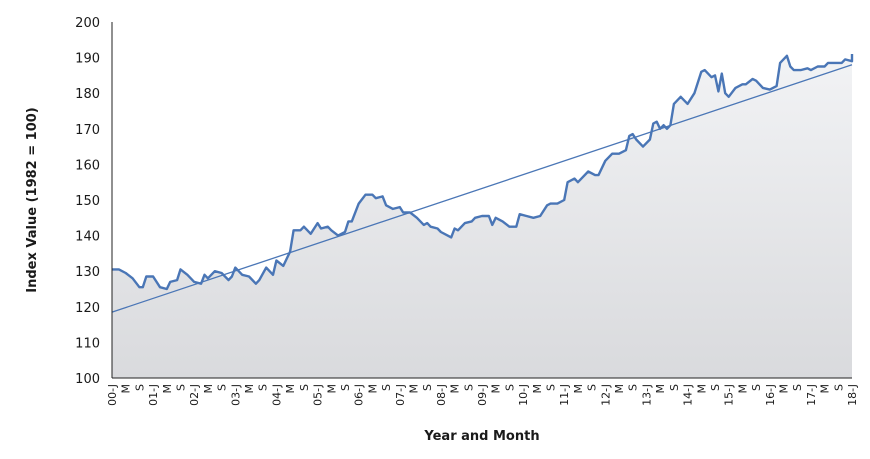  I want to click on y-tick-label: 200, so click(87, 23).